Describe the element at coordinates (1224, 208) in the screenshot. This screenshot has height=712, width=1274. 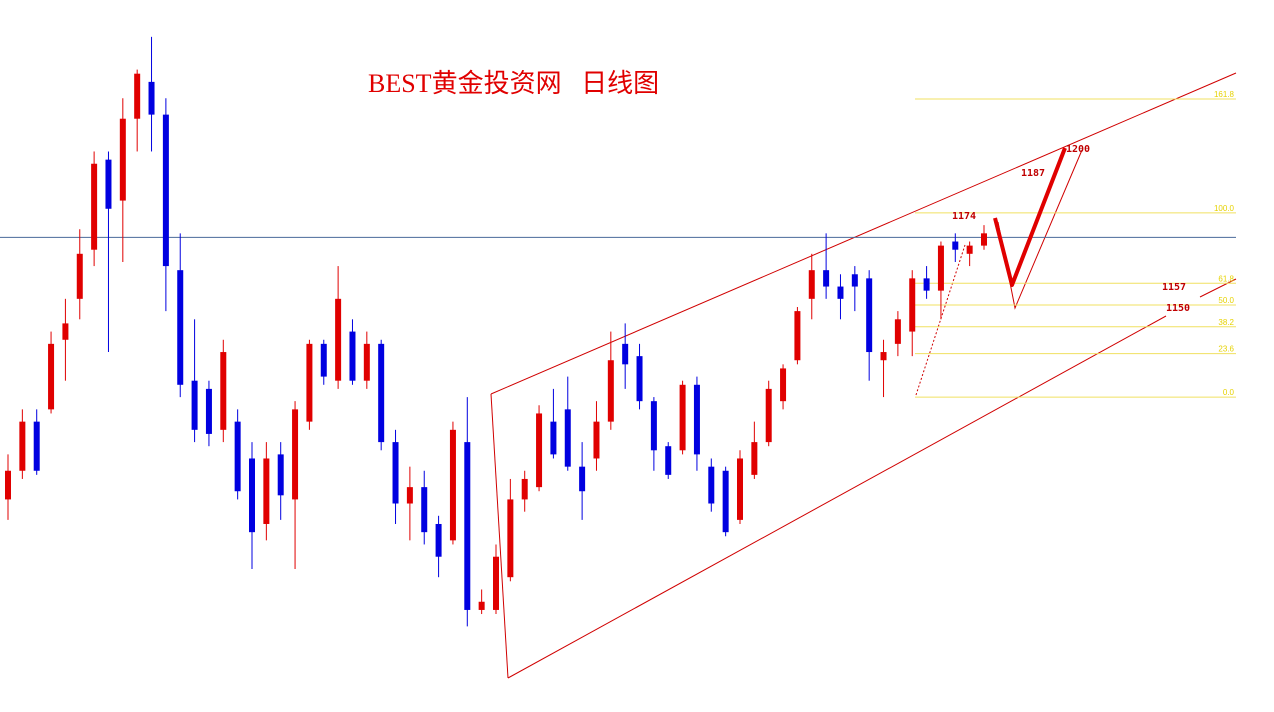
I see `fib-label: 100.0` at that location.